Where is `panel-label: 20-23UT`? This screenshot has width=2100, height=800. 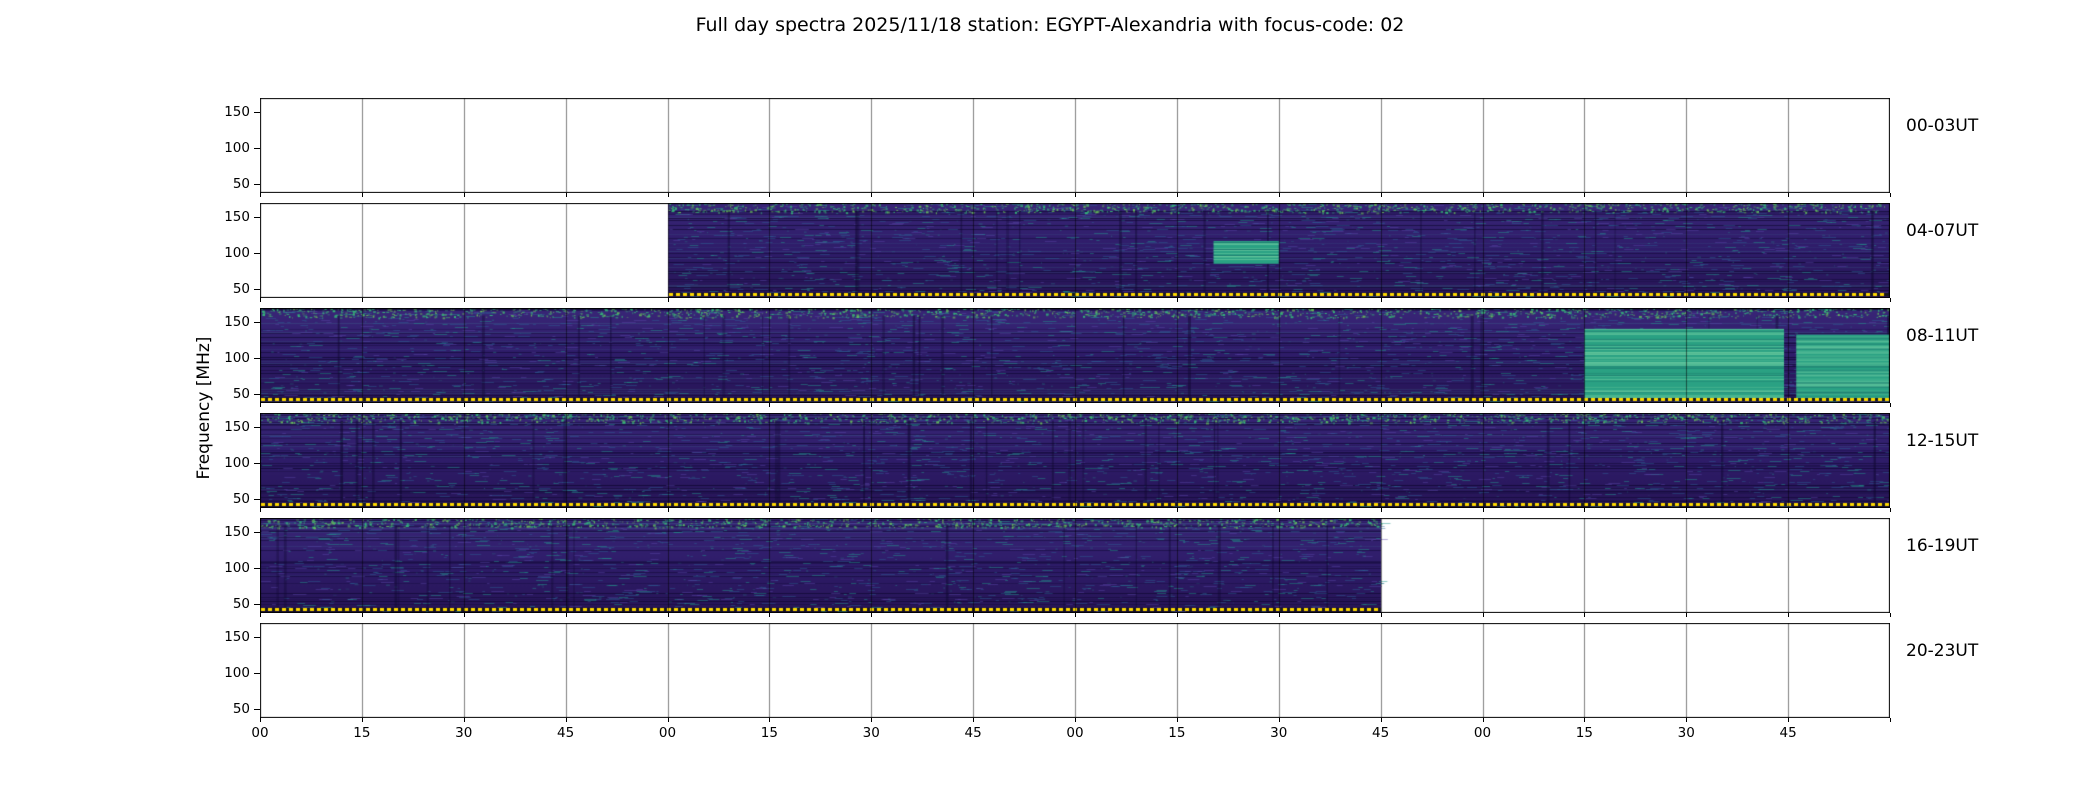
panel-label: 20-23UT is located at coordinates (1942, 651).